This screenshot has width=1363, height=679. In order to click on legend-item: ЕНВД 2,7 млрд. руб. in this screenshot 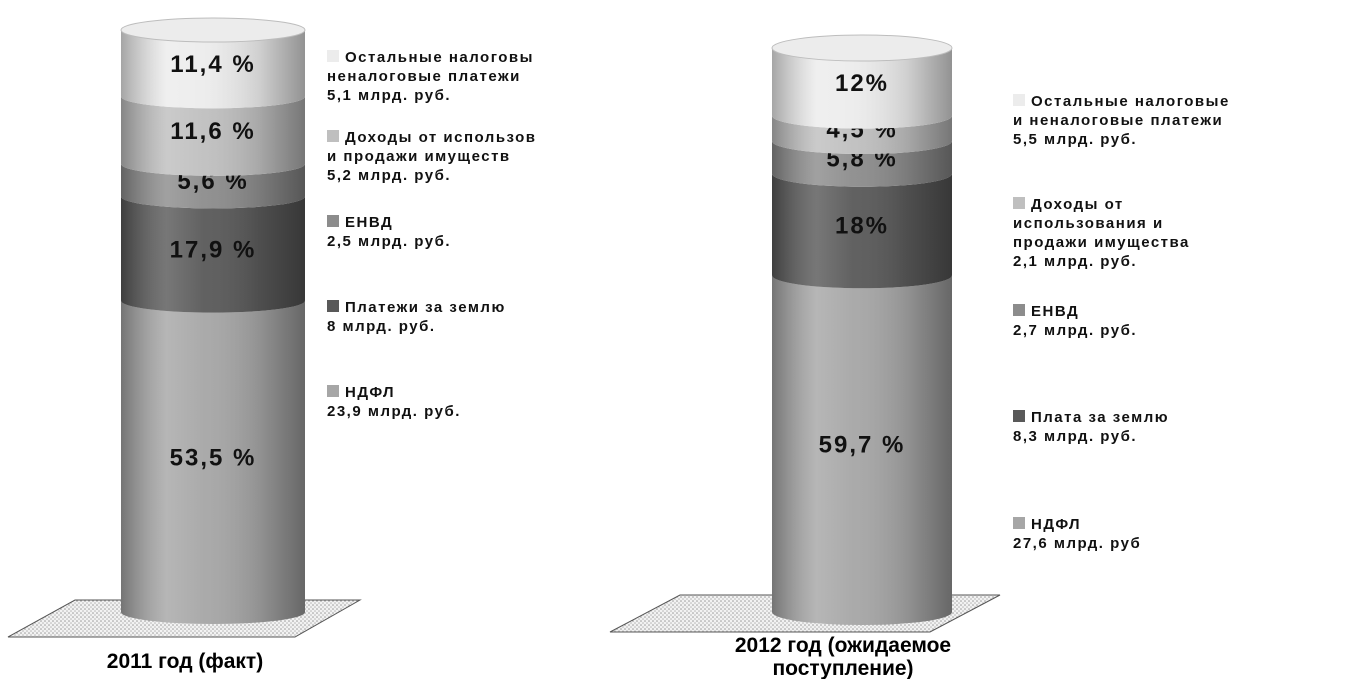, I will do `click(1075, 321)`.